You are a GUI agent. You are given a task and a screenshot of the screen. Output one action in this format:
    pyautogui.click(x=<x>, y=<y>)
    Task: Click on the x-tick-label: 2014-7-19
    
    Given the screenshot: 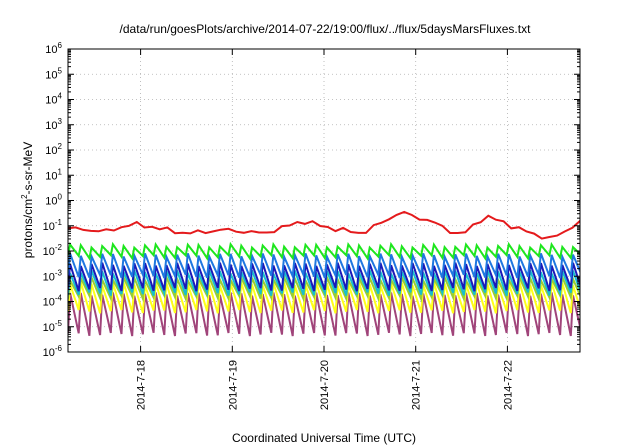 What is the action you would take?
    pyautogui.click(x=233, y=385)
    